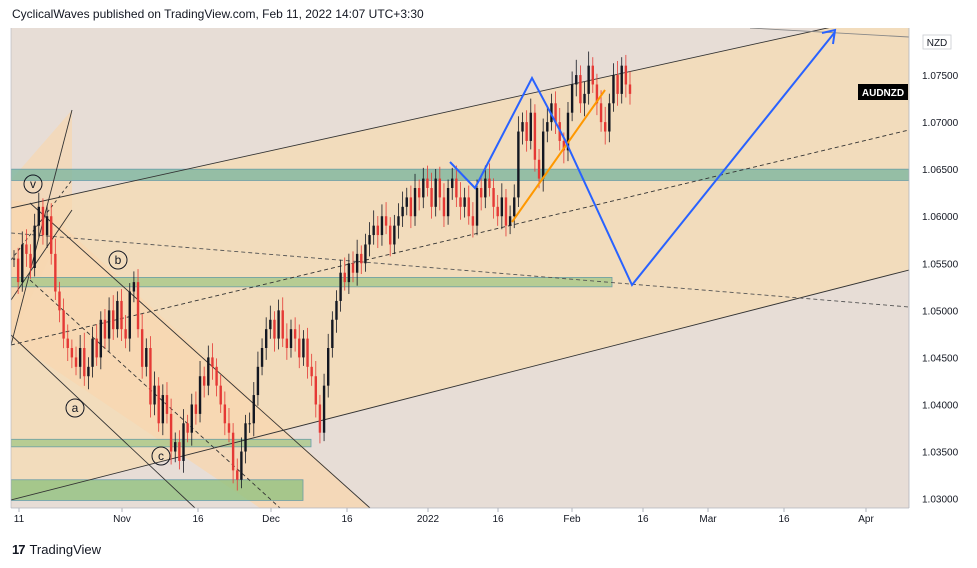 This screenshot has height=568, width=977. What do you see at coordinates (829, 36) in the screenshot?
I see `blue-arrow-head` at bounding box center [829, 36].